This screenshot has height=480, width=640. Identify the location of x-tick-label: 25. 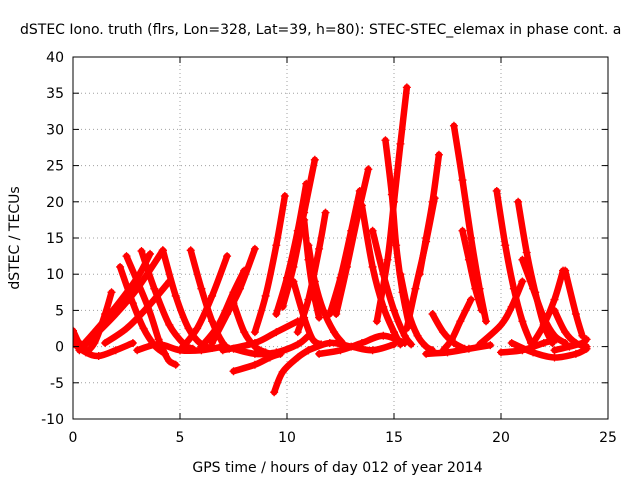
(608, 438).